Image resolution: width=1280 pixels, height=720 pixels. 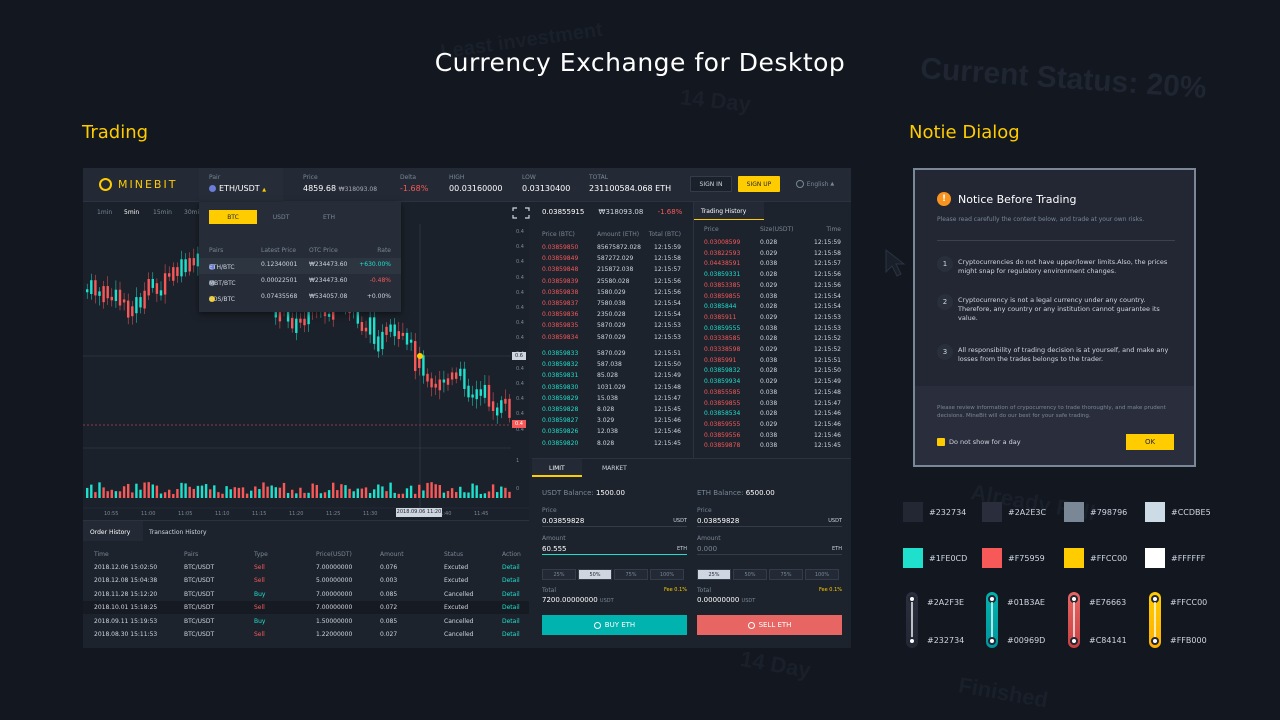 What do you see at coordinates (560, 303) in the screenshot?
I see `row-price: 0.03859837` at bounding box center [560, 303].